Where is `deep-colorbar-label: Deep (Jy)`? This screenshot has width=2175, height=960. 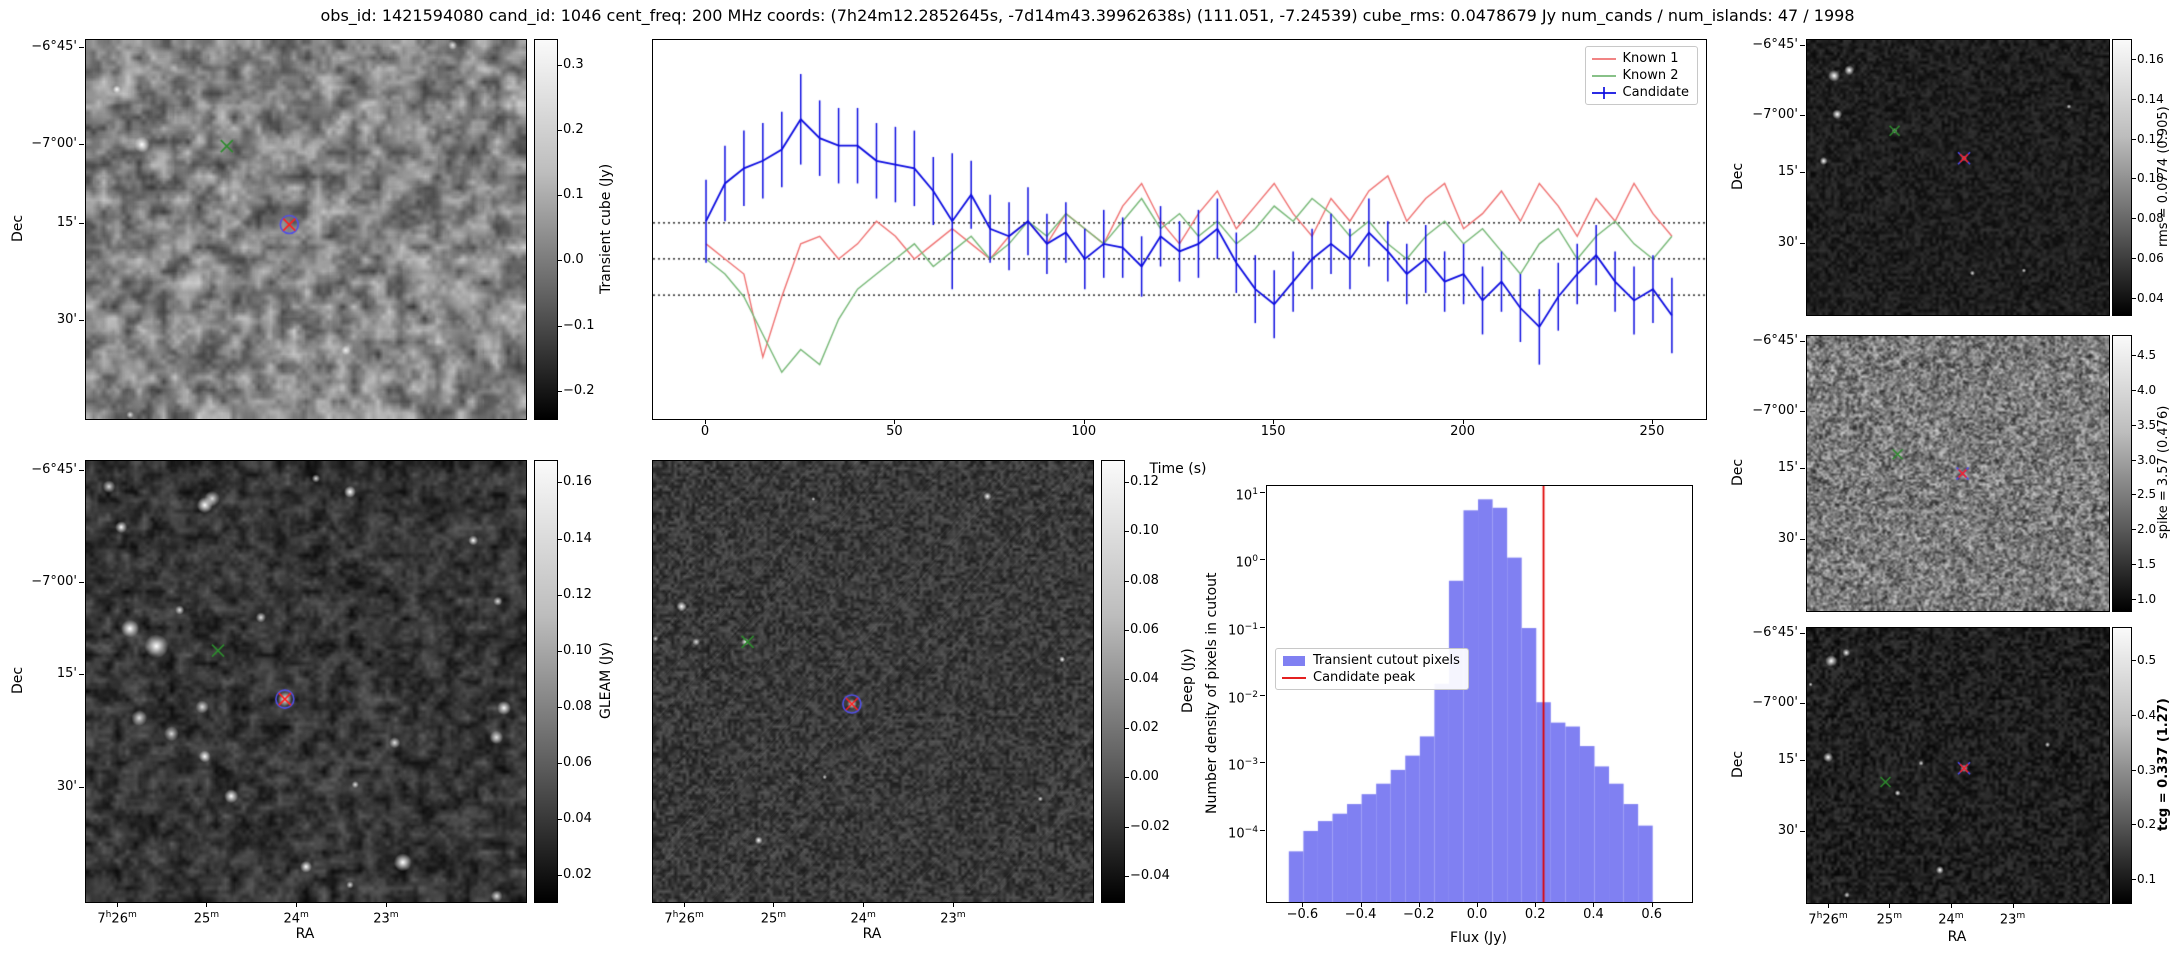
deep-colorbar-label: Deep (Jy) is located at coordinates (1188, 680).